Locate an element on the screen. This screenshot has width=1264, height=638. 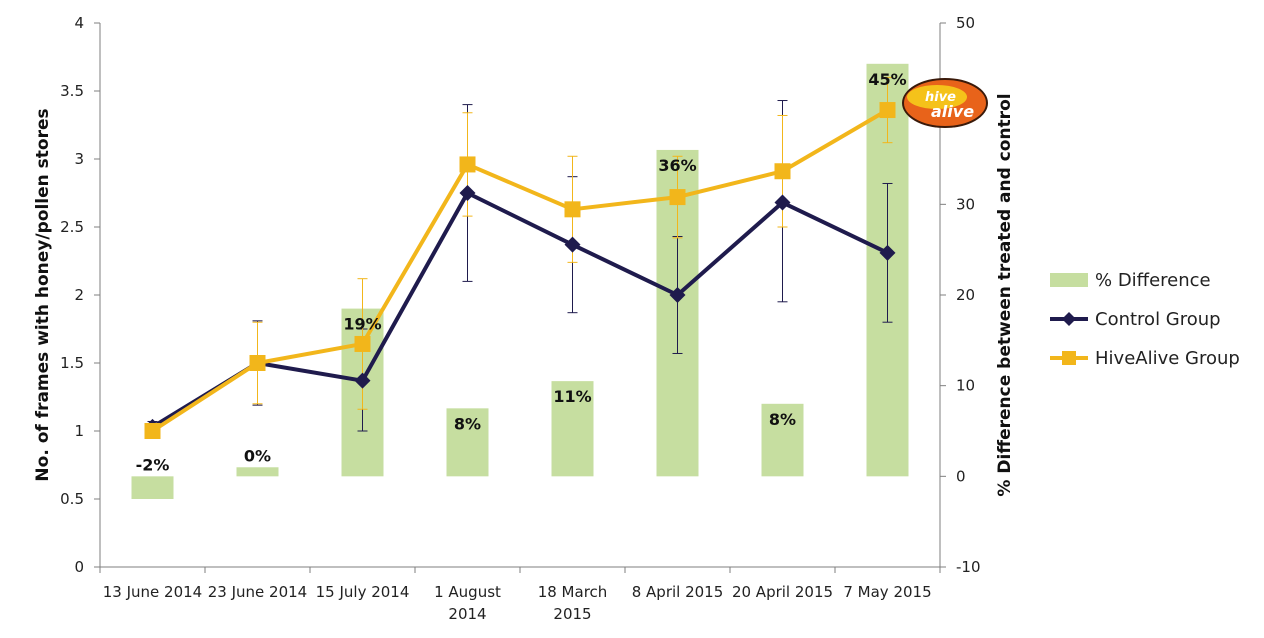
y-tick-label-0: 0 is located at coordinates (79, 567).